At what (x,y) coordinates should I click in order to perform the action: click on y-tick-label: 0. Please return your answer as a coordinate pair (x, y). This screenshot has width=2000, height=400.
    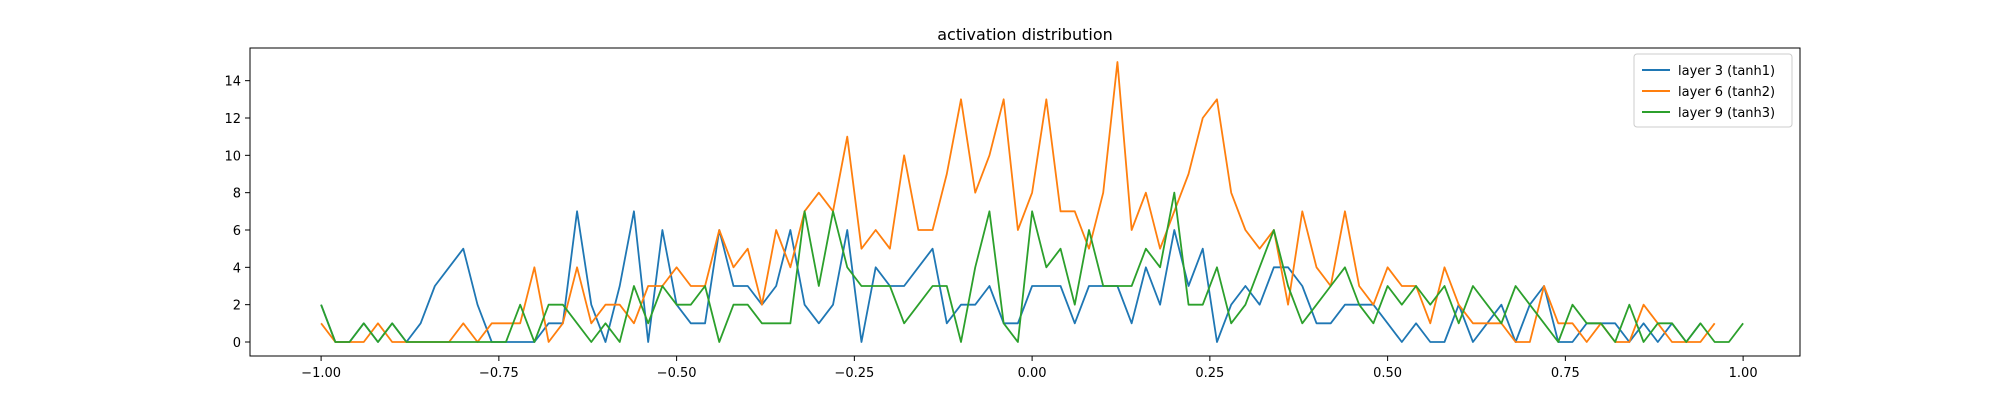
    Looking at the image, I should click on (237, 343).